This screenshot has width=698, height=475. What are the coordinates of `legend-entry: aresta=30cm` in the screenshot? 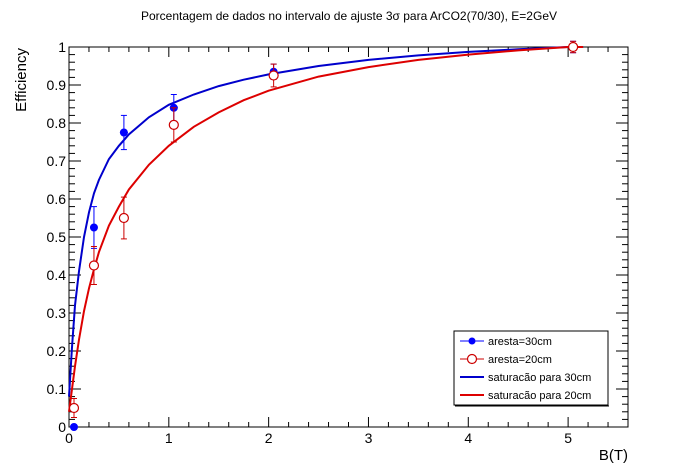 It's located at (506, 342).